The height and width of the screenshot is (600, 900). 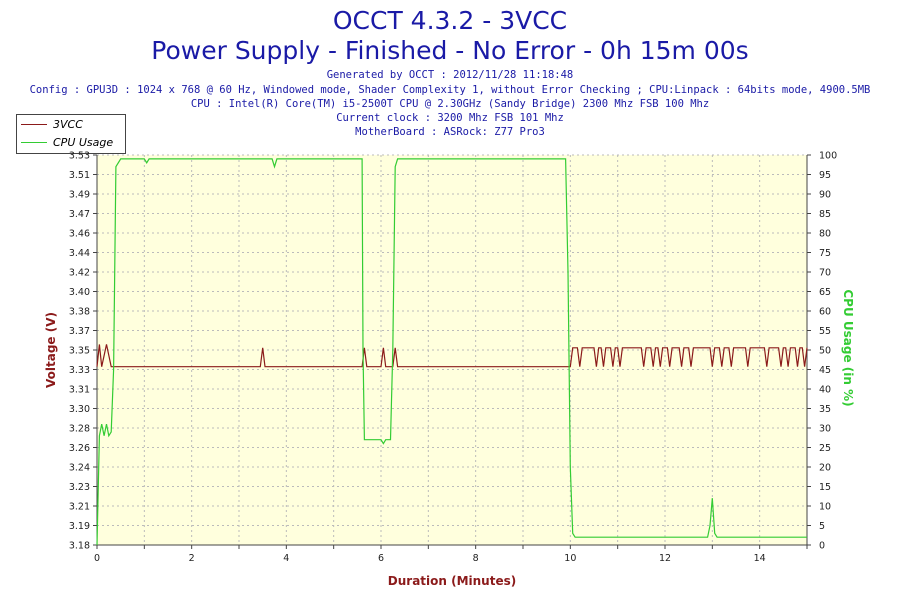 I want to click on y-left-tick-label: 3.18, so click(x=79, y=546).